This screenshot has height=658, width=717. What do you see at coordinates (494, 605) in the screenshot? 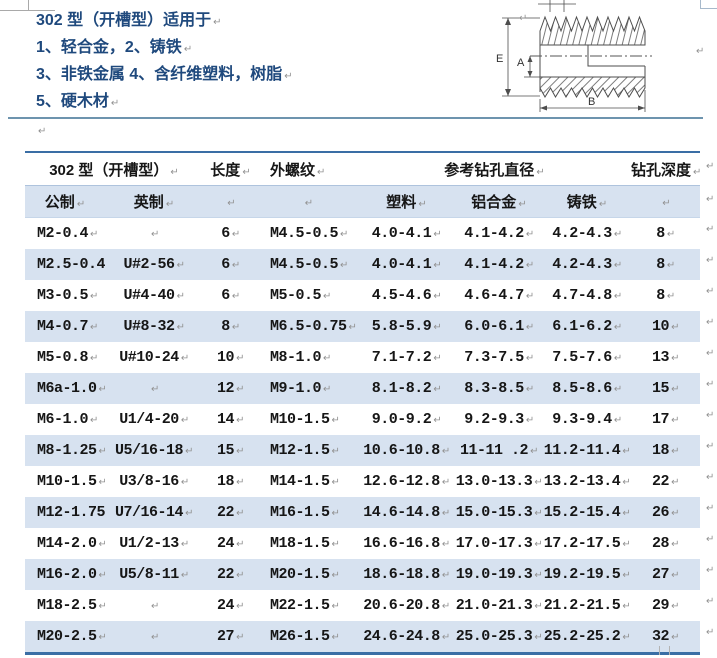
I see `cell-value: 21.0-21.3` at bounding box center [494, 605].